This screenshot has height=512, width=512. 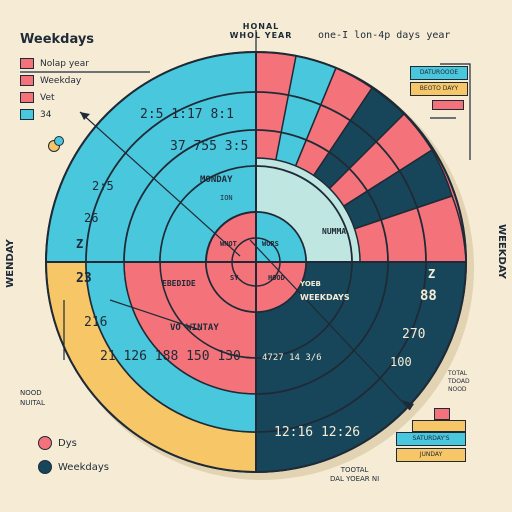 I want to click on label-left-z: Z, so click(x=79, y=244).